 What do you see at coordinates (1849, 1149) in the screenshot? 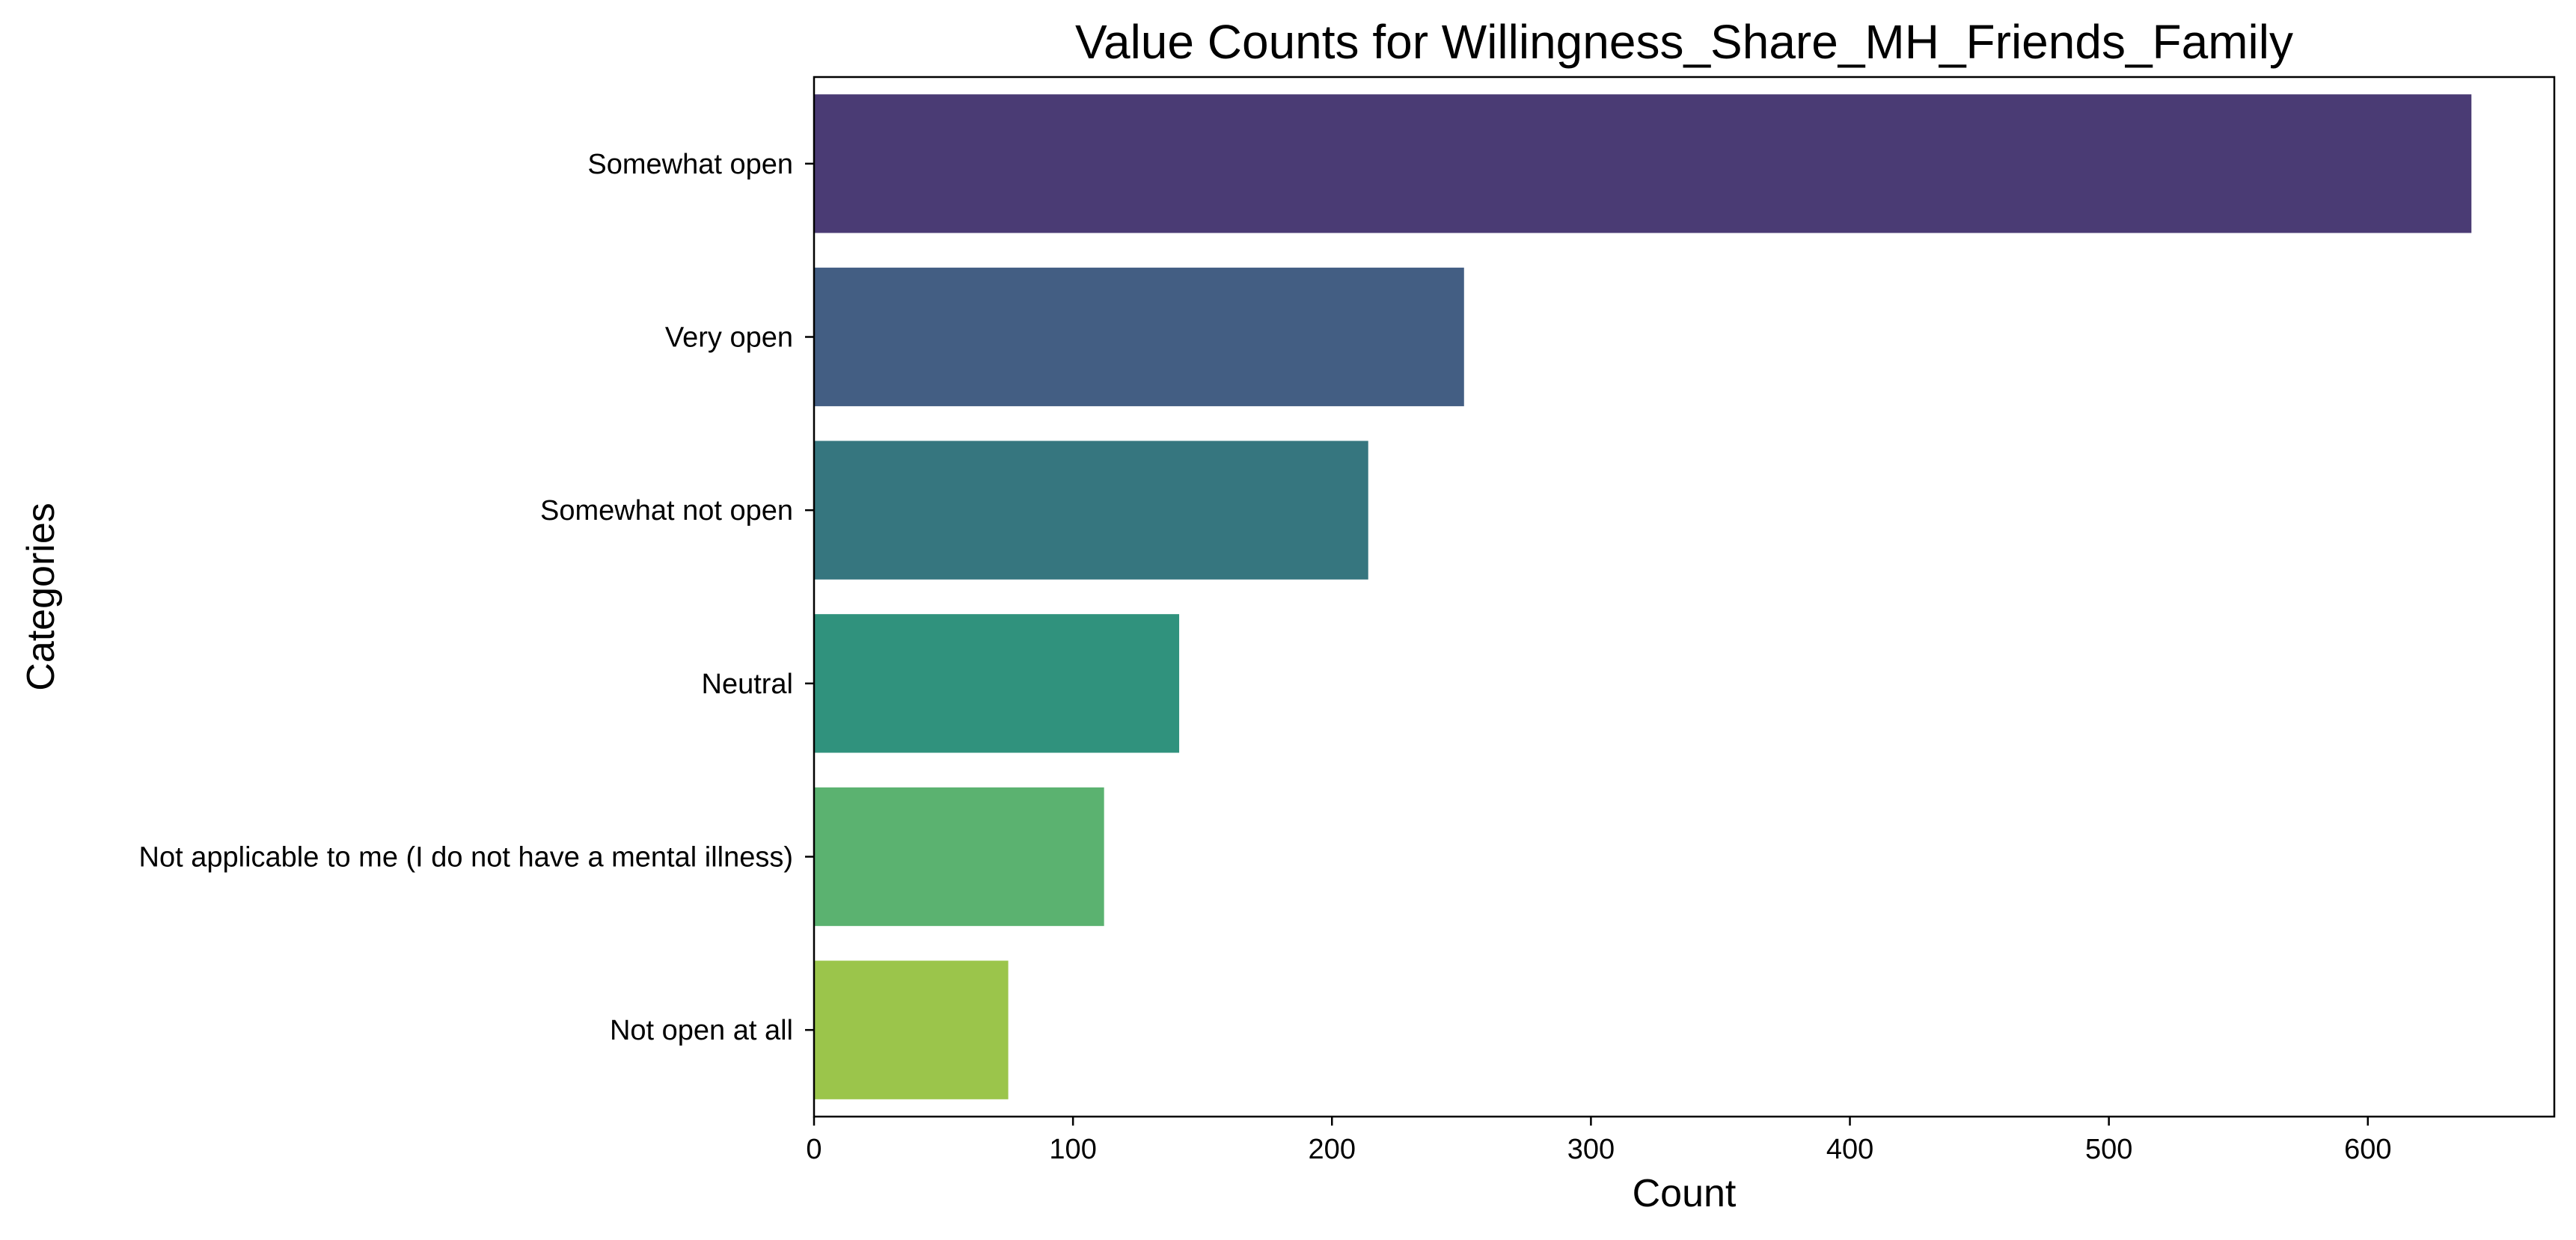
I see `x-tick-label: 400` at bounding box center [1849, 1149].